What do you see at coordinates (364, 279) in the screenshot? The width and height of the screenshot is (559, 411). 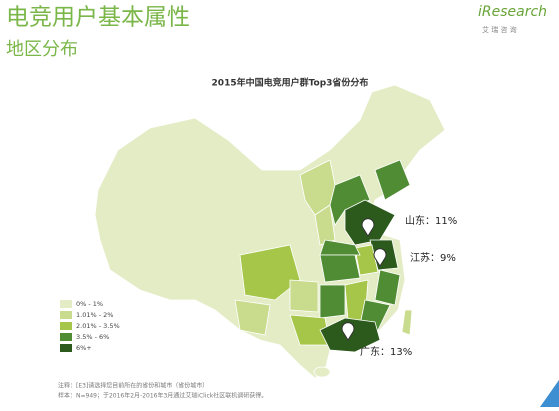 I see `map-pins` at bounding box center [364, 279].